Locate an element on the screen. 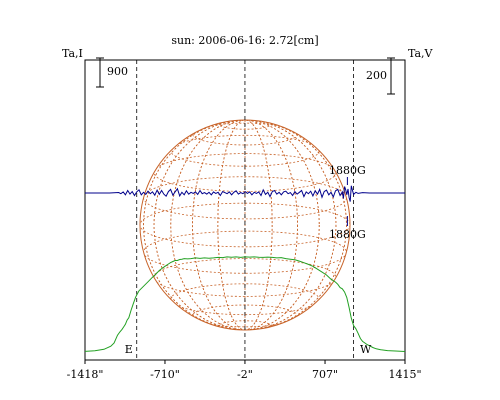  series-line-V is located at coordinates (245, 193).